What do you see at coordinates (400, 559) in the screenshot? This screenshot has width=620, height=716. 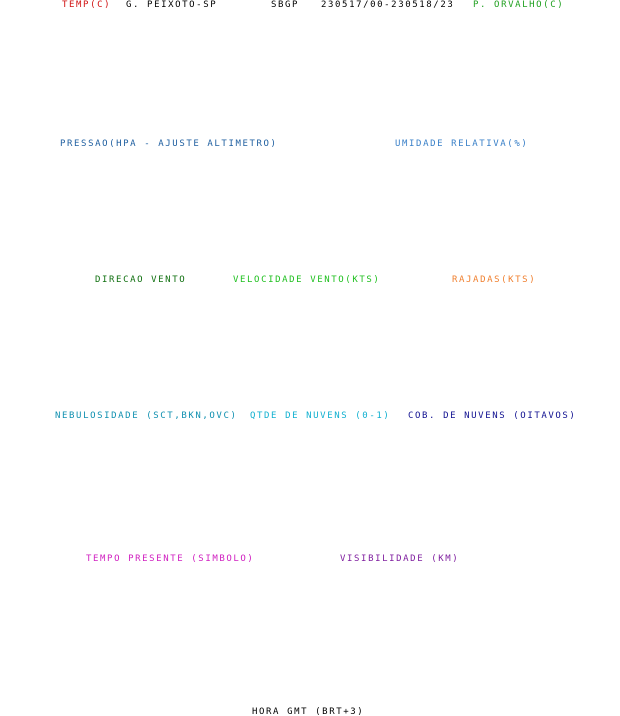 I see `label: VISIBILIDADE (KM)` at bounding box center [400, 559].